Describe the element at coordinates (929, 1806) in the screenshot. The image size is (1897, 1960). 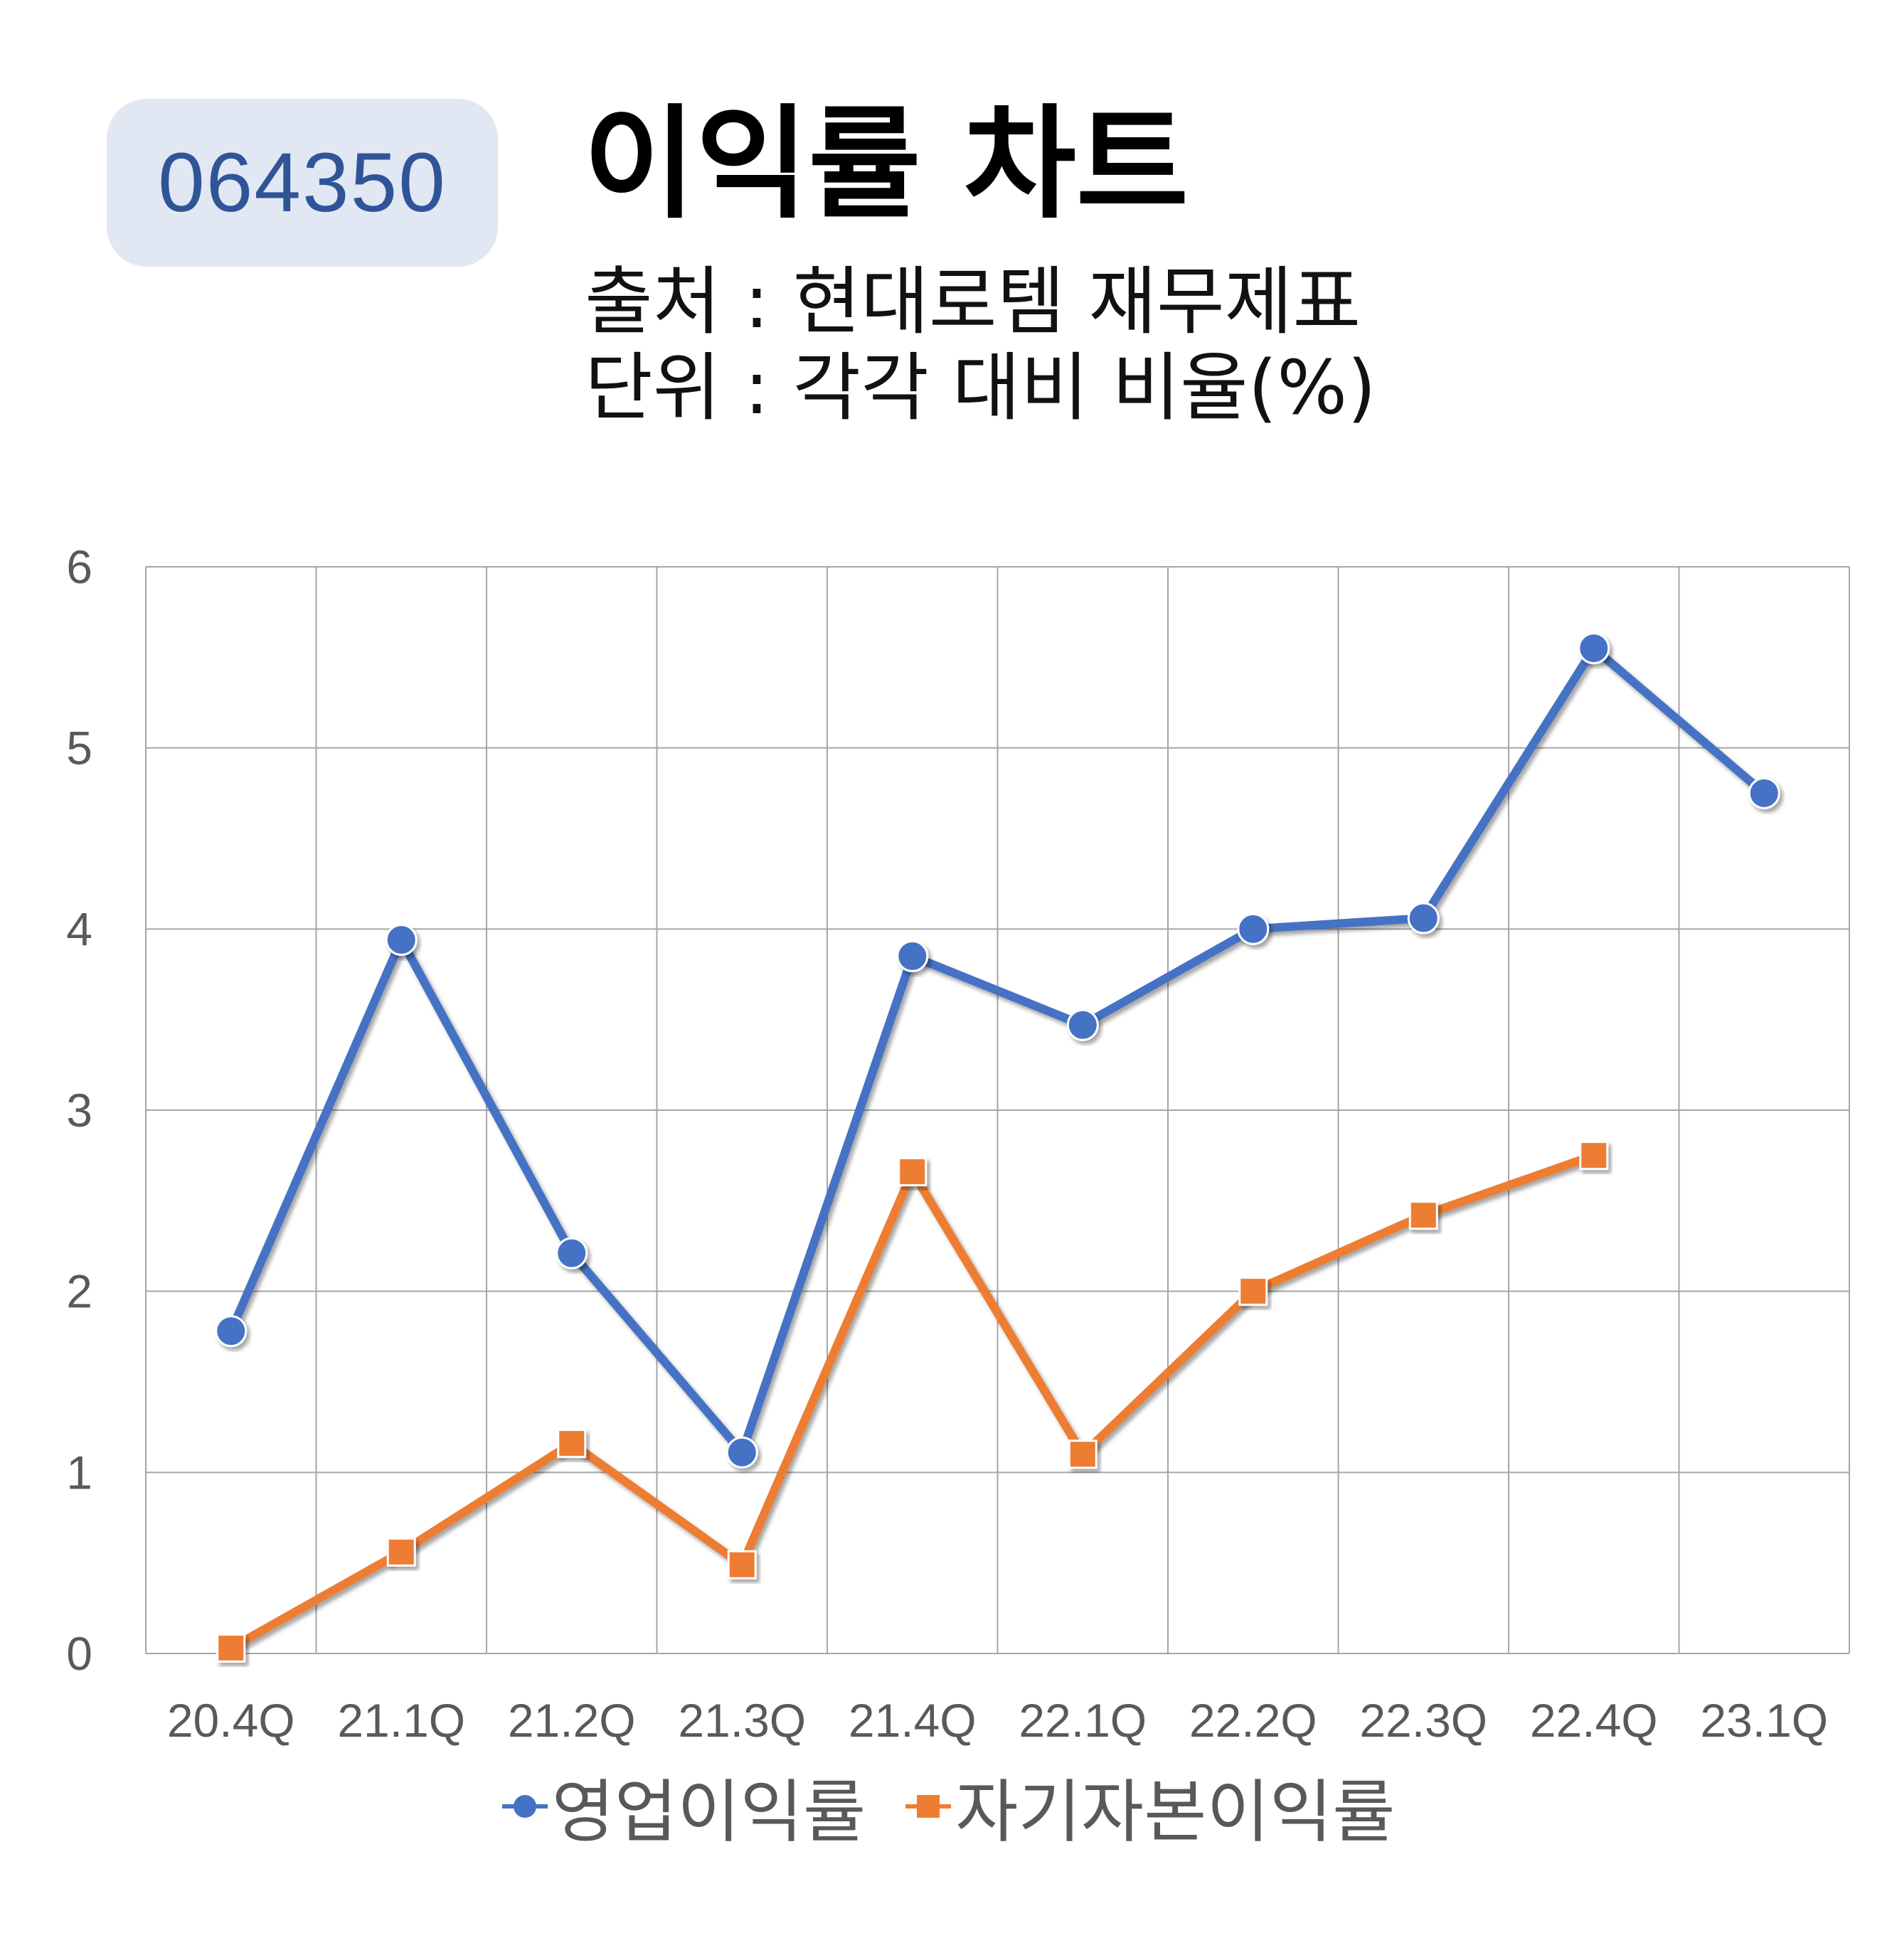
I see `legend-square-marker` at that location.